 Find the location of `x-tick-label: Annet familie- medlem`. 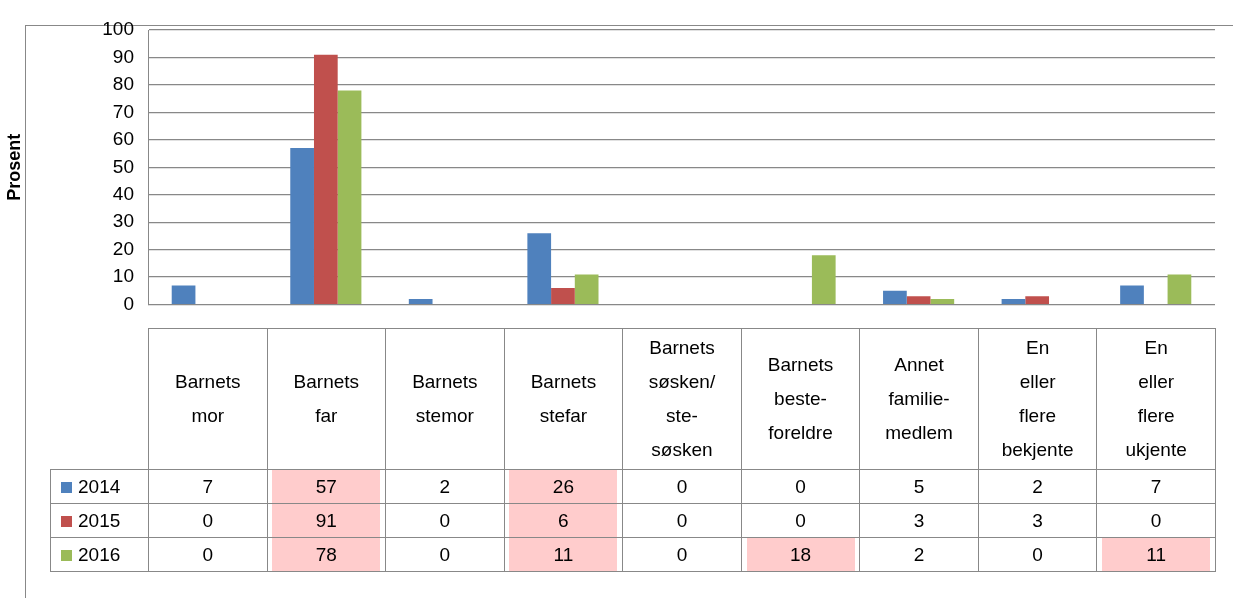

x-tick-label: Annet familie- medlem is located at coordinates (919, 399).